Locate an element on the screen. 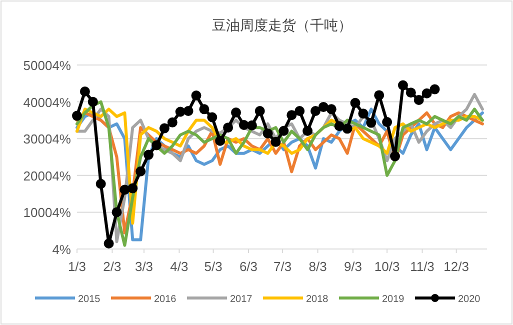  legend-label: 2019 is located at coordinates (393, 299).